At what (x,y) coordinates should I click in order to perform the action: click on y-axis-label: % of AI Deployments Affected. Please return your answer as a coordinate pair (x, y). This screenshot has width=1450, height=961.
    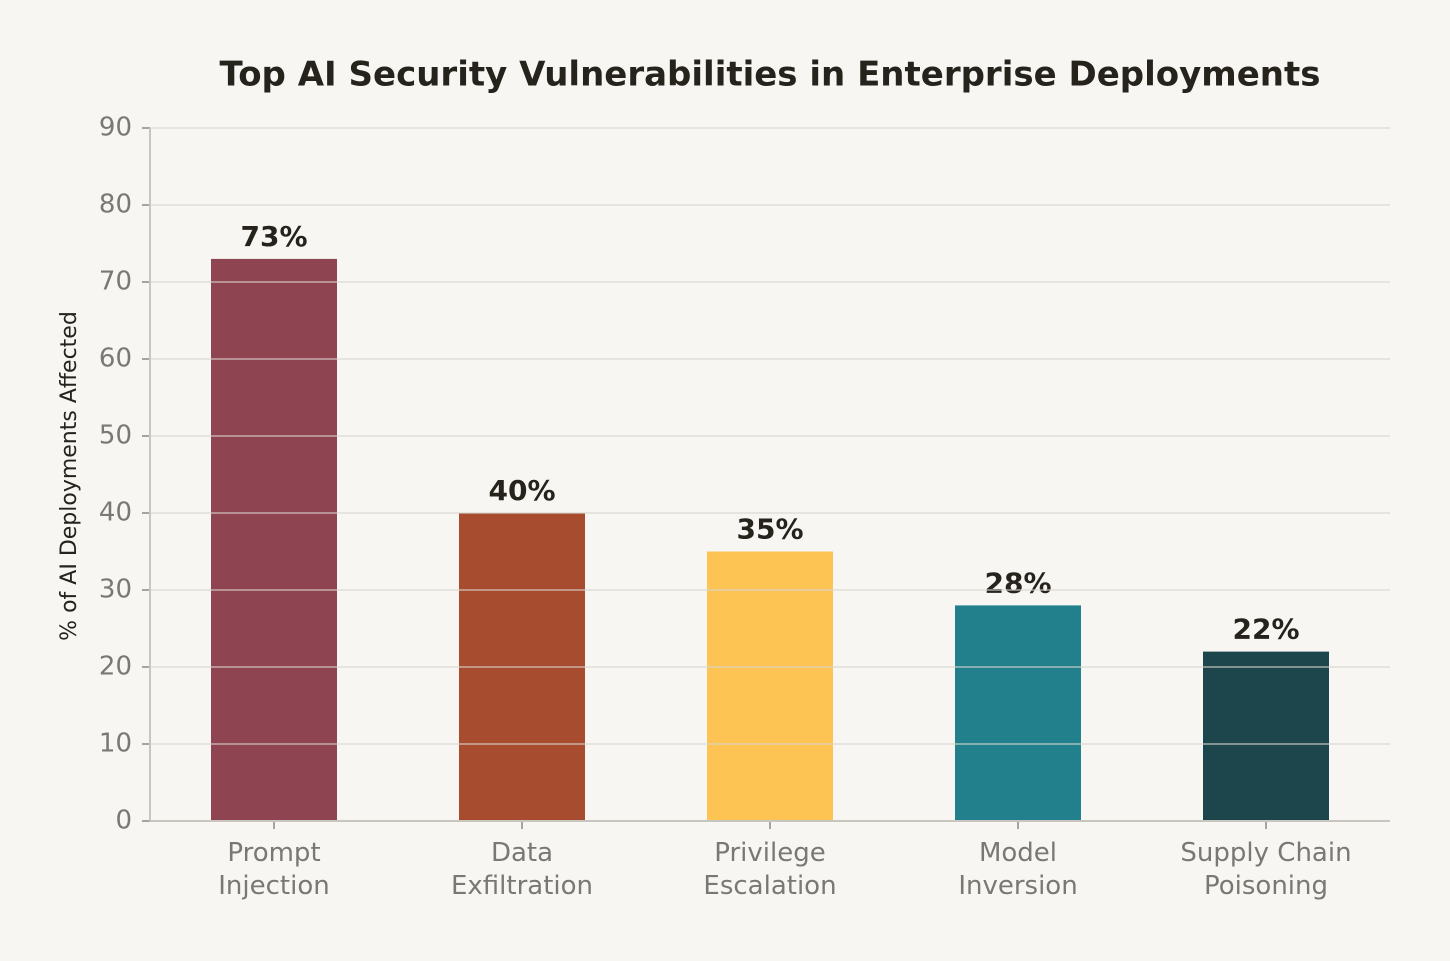
    Looking at the image, I should click on (69, 476).